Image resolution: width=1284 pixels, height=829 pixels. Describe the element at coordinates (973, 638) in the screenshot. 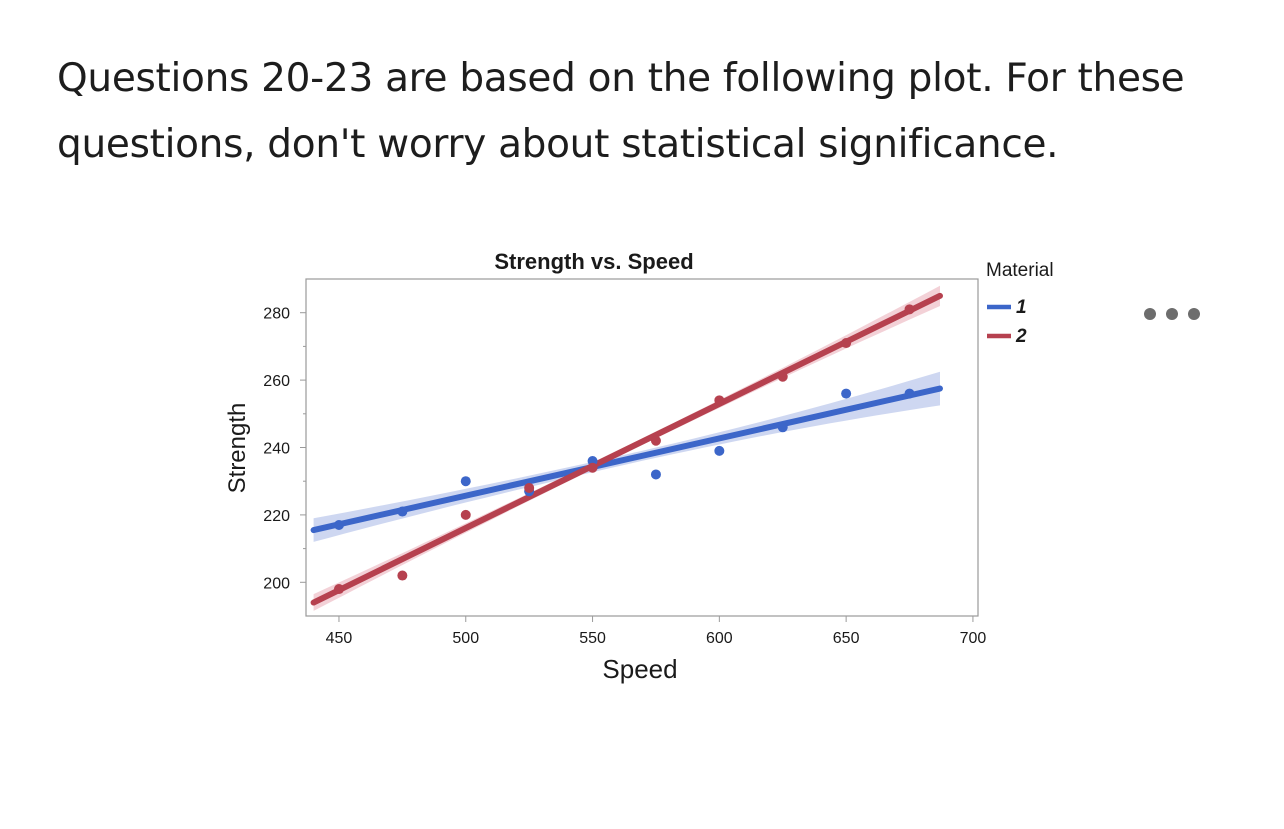

I see `x-tick-label: 700` at that location.